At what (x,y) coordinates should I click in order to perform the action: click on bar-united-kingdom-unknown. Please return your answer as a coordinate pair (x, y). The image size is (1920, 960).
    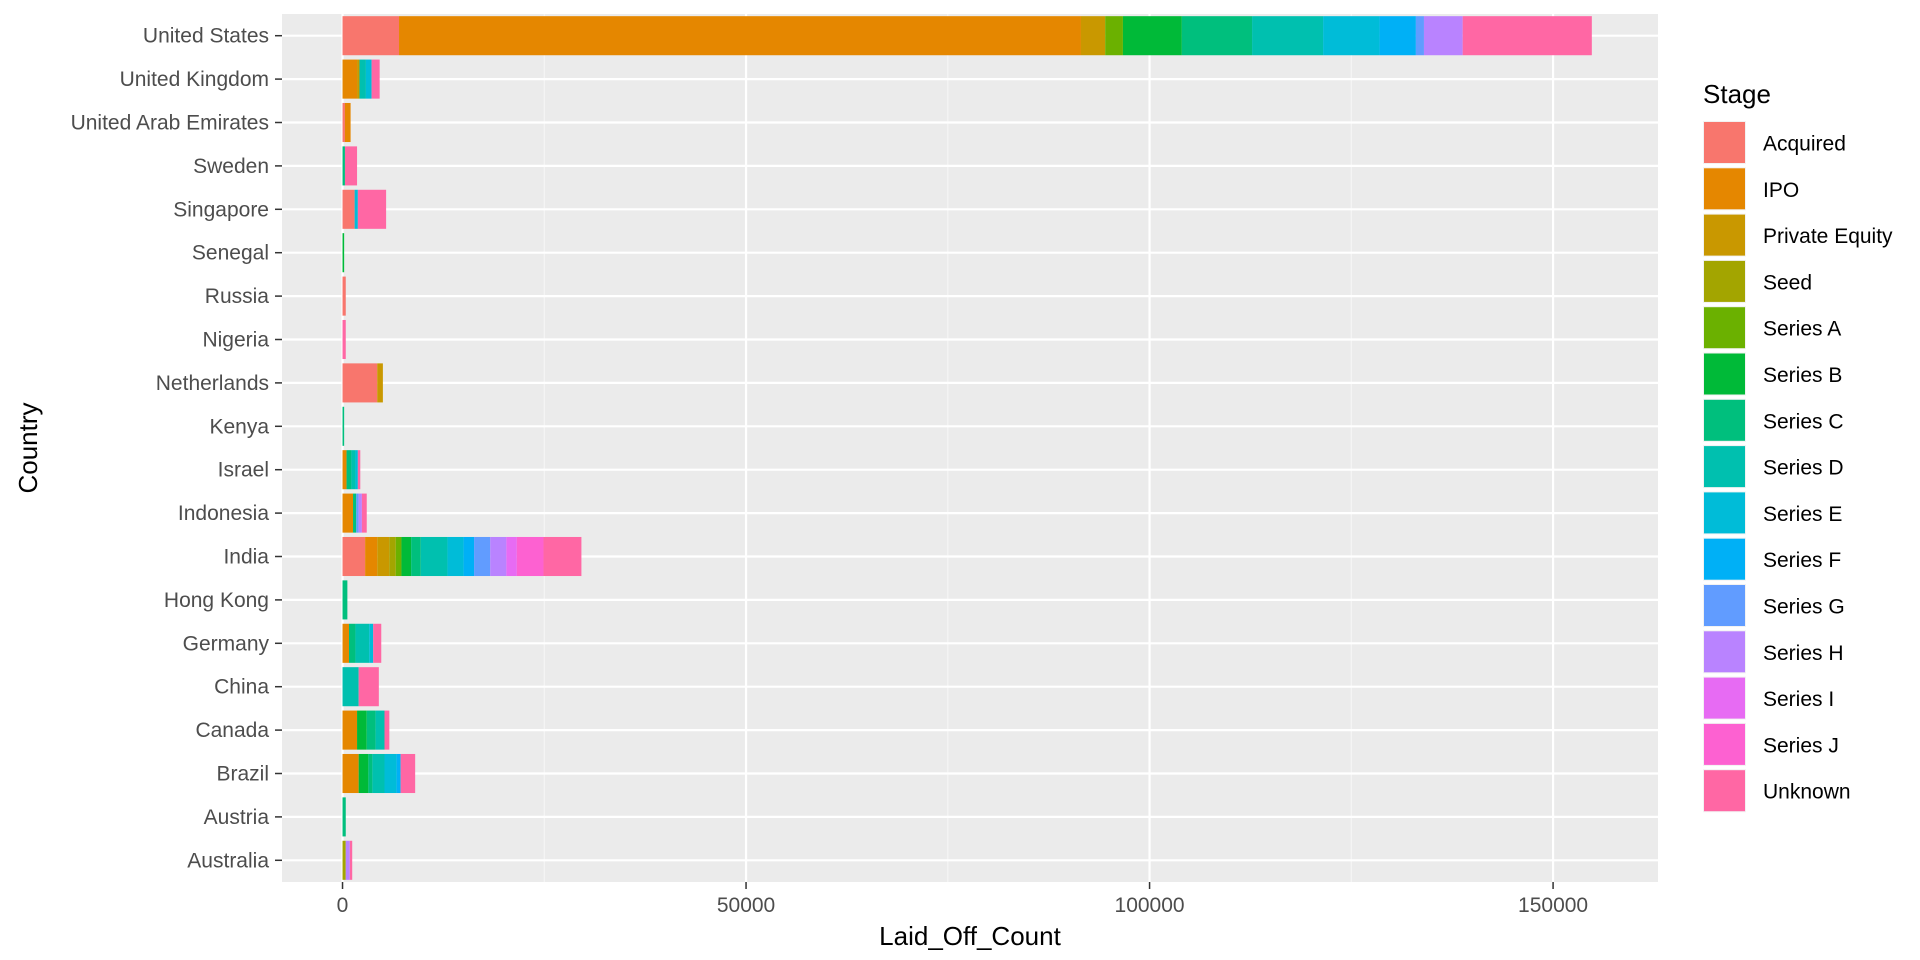
    Looking at the image, I should click on (375, 79).